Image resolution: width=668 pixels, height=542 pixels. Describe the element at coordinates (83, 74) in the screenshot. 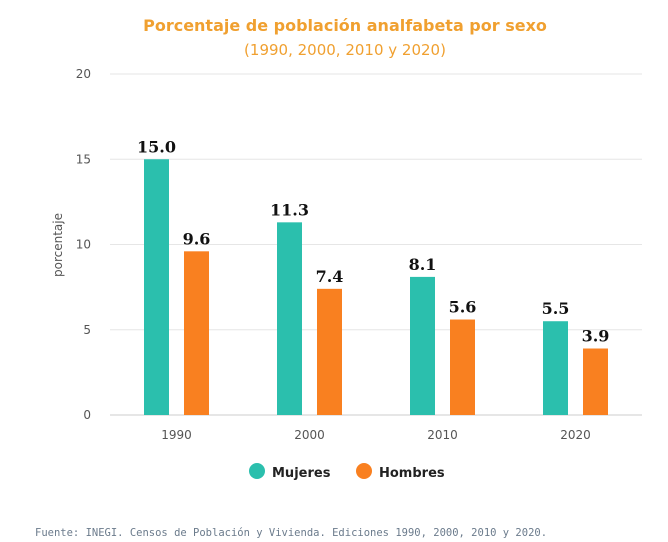

I see `y-tick-label: 20` at that location.